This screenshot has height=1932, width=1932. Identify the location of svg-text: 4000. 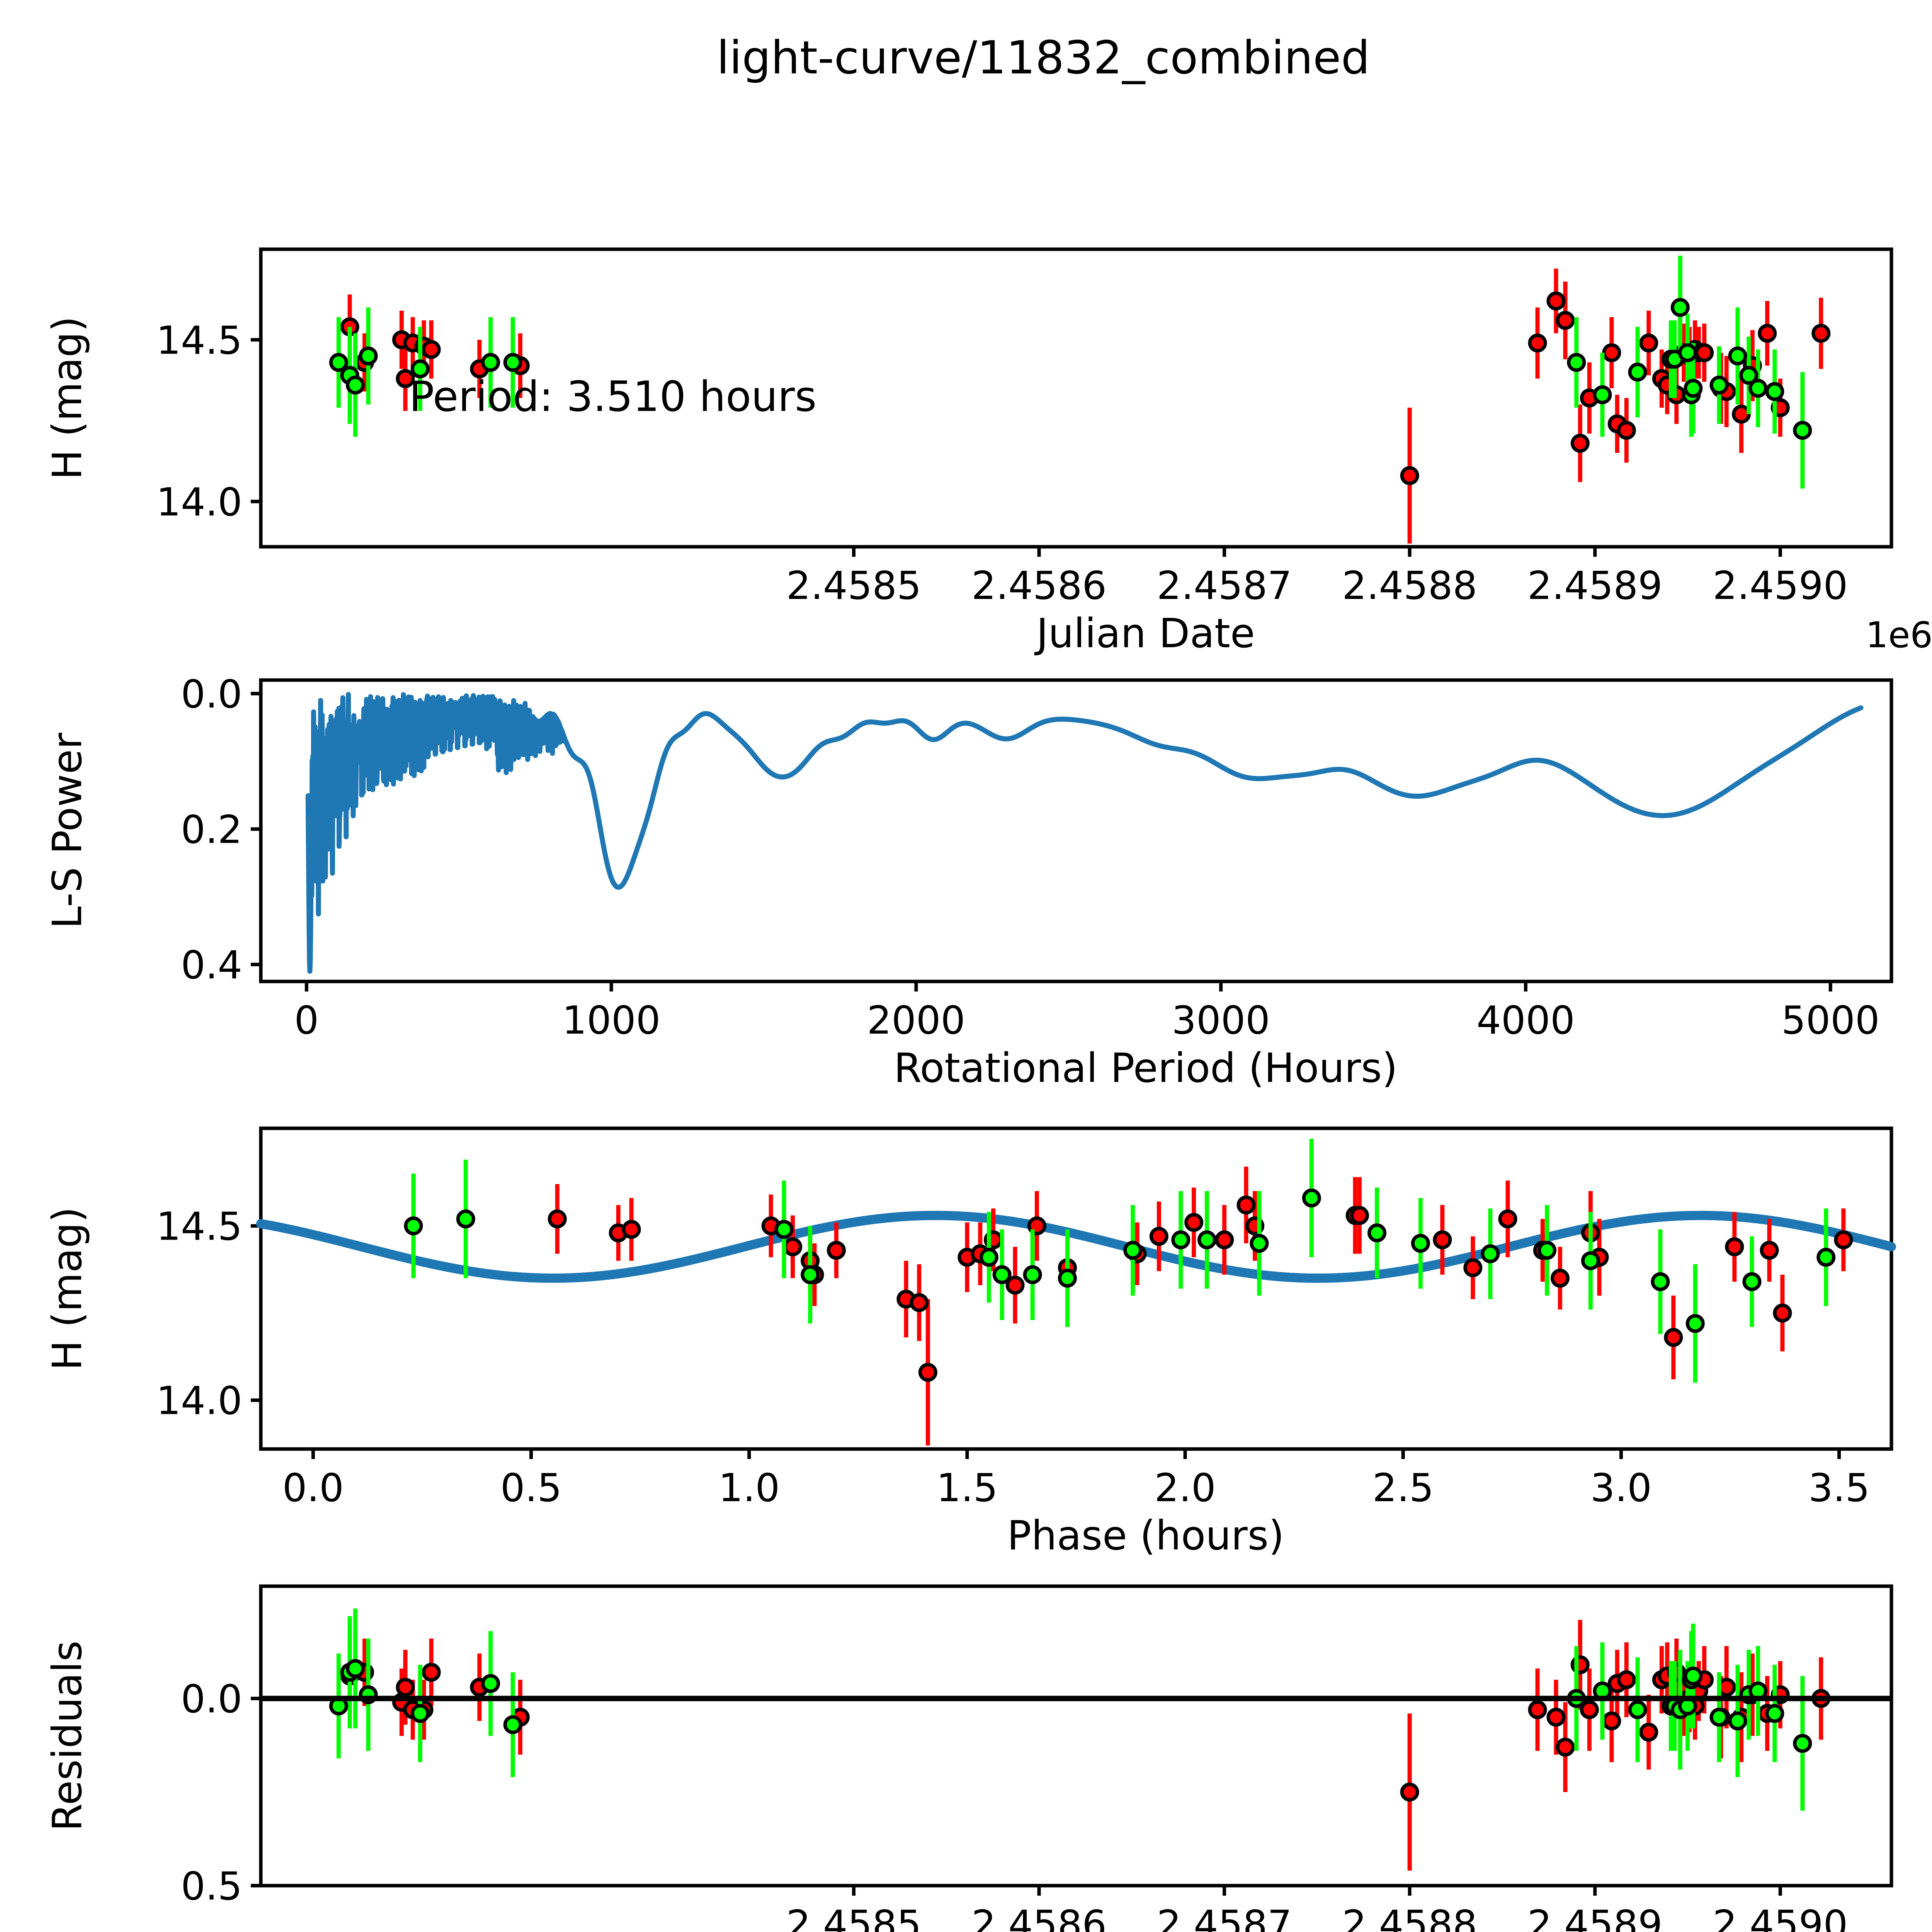
(1525, 1020).